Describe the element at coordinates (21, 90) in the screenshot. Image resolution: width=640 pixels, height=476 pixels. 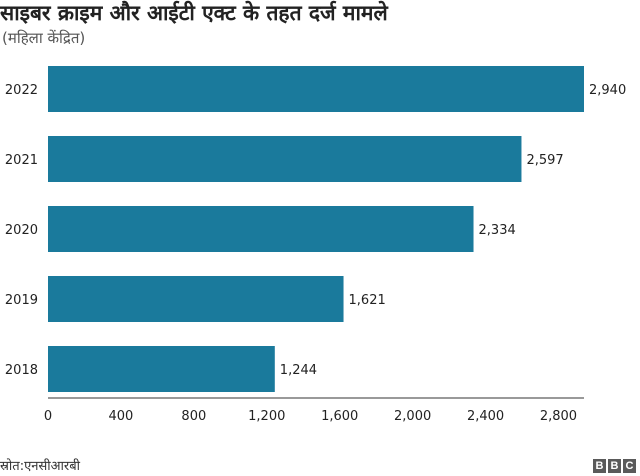
I see `category-label: 2022` at that location.